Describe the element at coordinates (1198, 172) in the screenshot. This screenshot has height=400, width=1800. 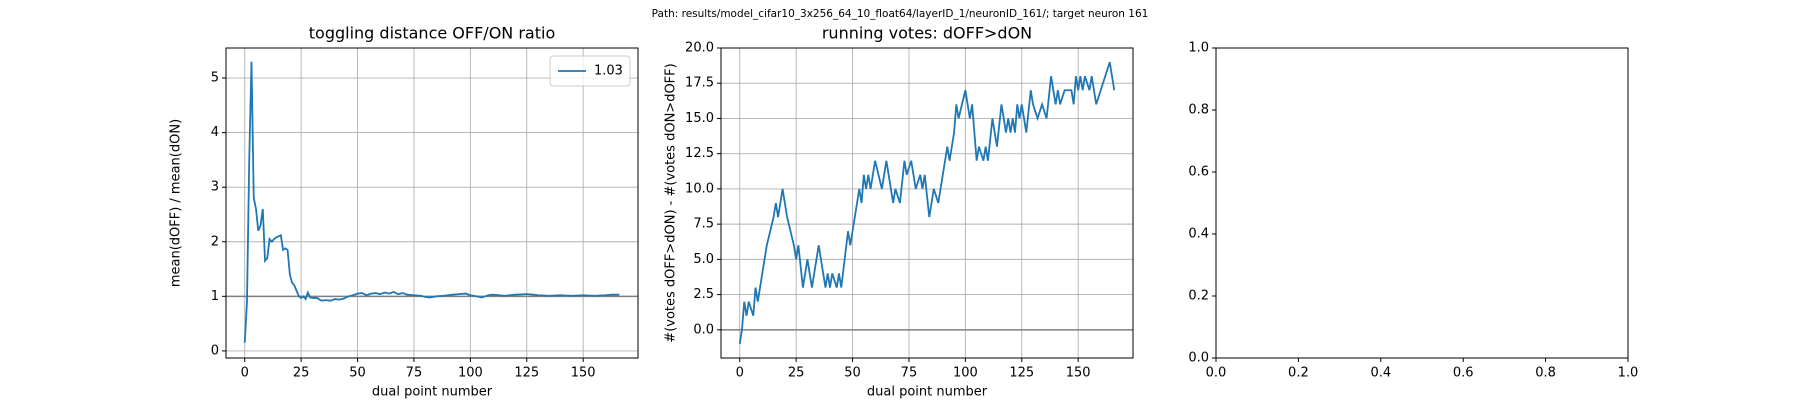
I see `y-tick-label: 0.6` at that location.